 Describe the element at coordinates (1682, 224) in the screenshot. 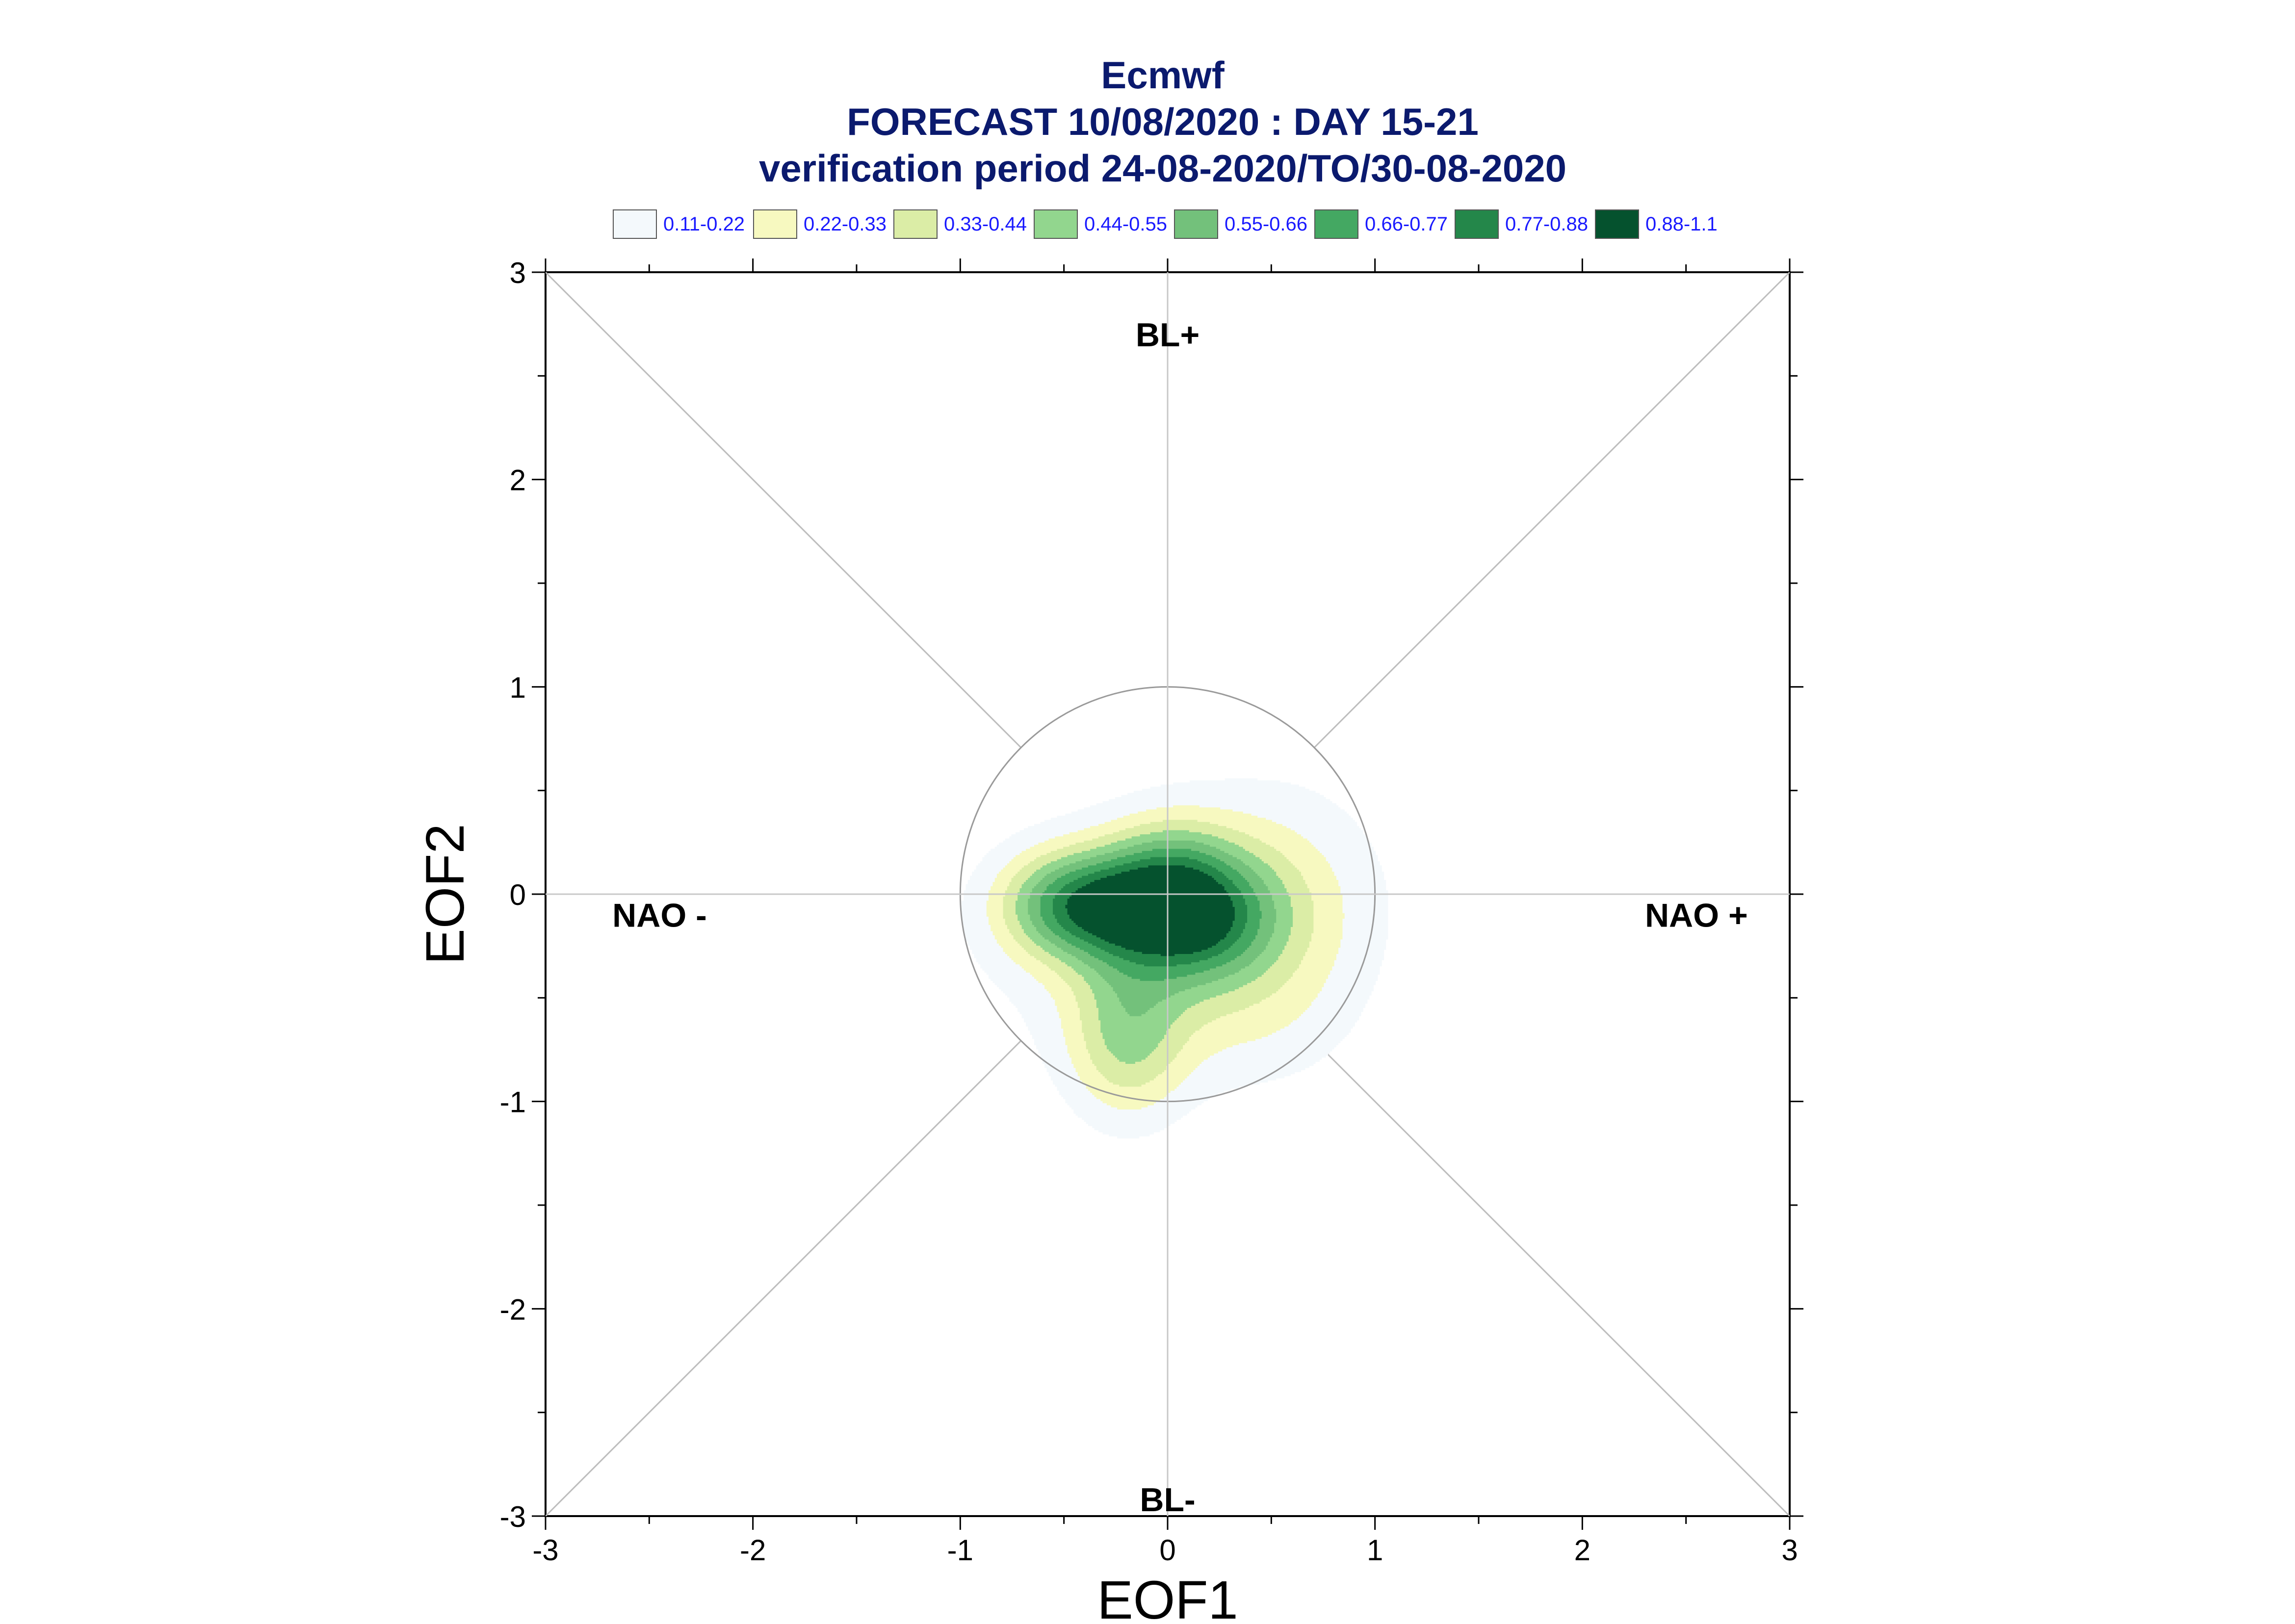

I see `legend-label-7: 0.88-1.1` at that location.